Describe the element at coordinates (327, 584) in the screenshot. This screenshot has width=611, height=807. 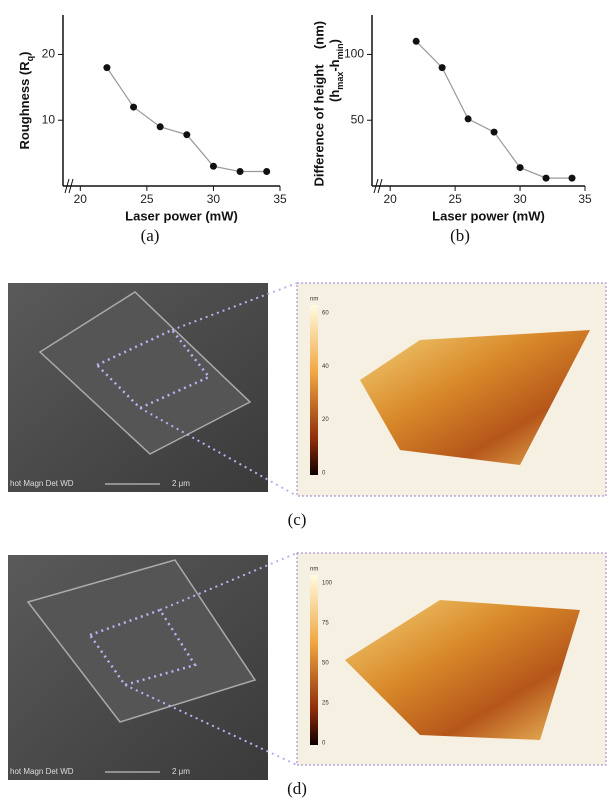
I see `colorbar-label: 100` at that location.